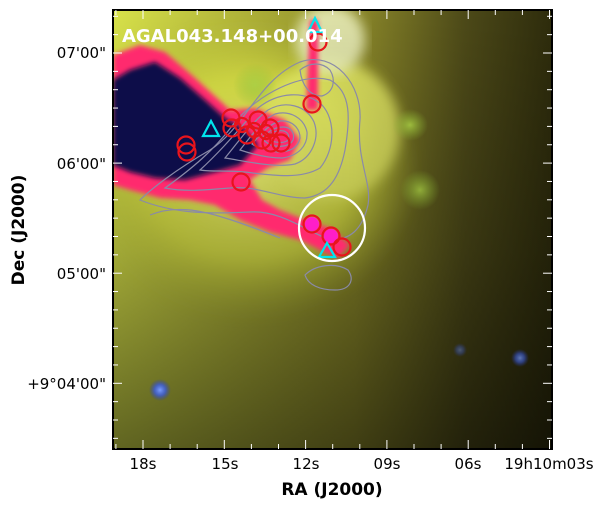 This screenshot has height=508, width=609. What do you see at coordinates (66, 218) in the screenshot?
I see `y-tick-labels: 07'00" 06'00" 05'00" +9°04'00"` at bounding box center [66, 218].